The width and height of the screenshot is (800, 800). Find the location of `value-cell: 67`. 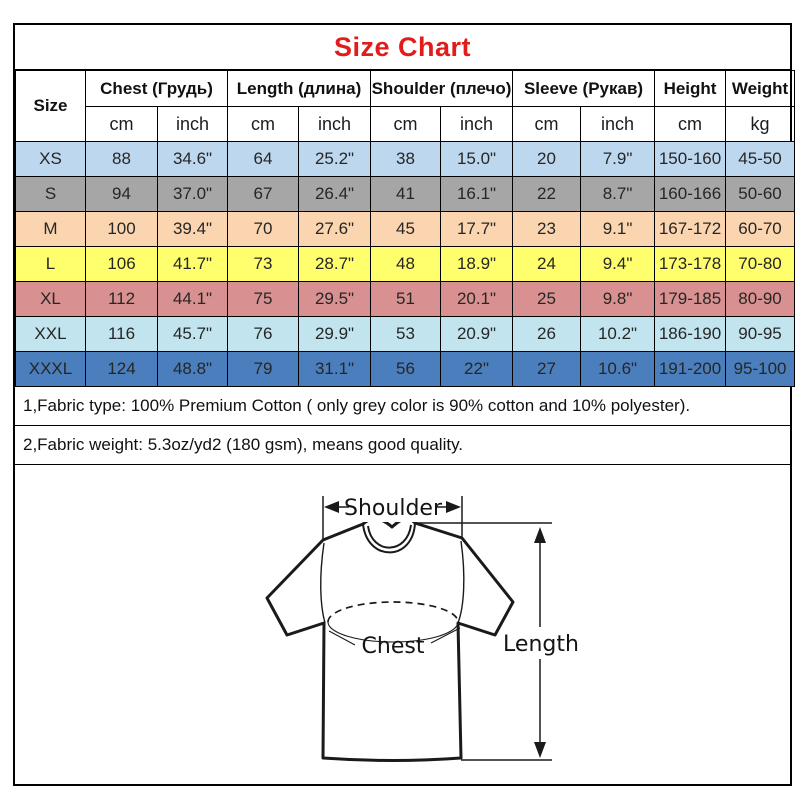

value-cell: 67 is located at coordinates (263, 194).